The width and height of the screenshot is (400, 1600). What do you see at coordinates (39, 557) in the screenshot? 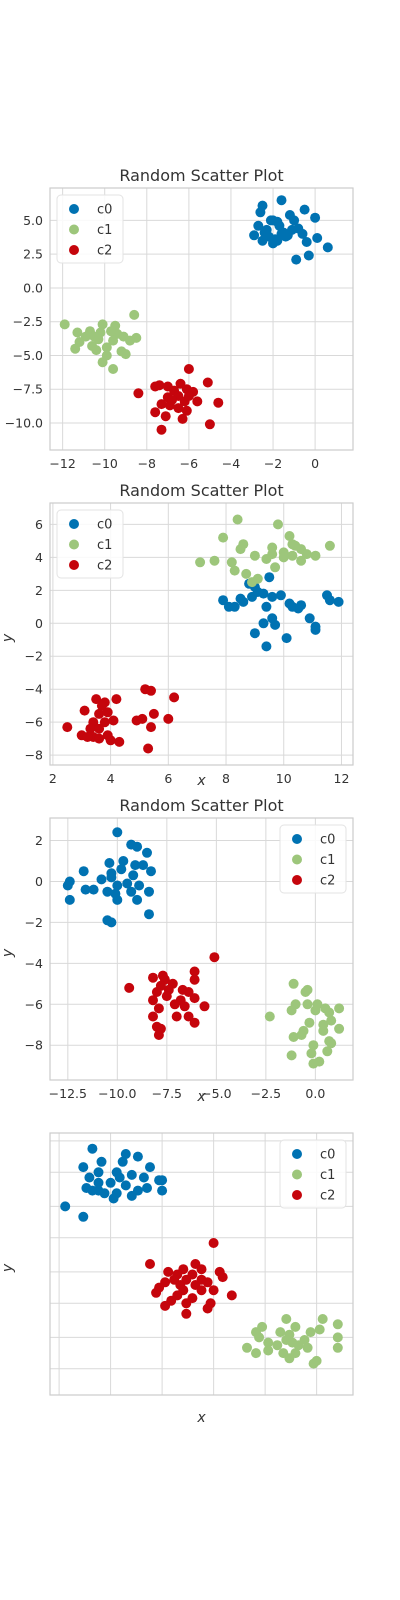
I see `y-tick-label: 4` at bounding box center [39, 557].